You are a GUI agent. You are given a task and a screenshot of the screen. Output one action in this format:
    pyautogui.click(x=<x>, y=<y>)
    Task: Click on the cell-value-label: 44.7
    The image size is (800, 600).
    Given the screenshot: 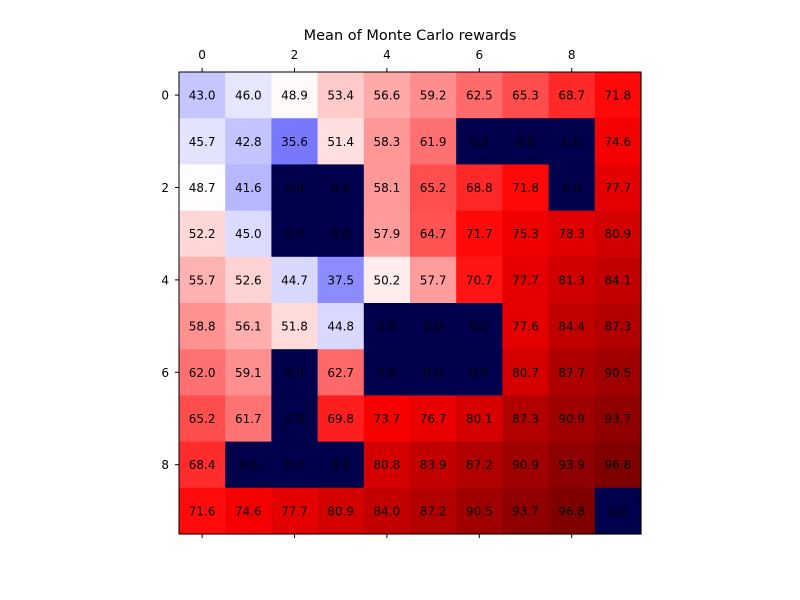 What is the action you would take?
    pyautogui.click(x=294, y=280)
    